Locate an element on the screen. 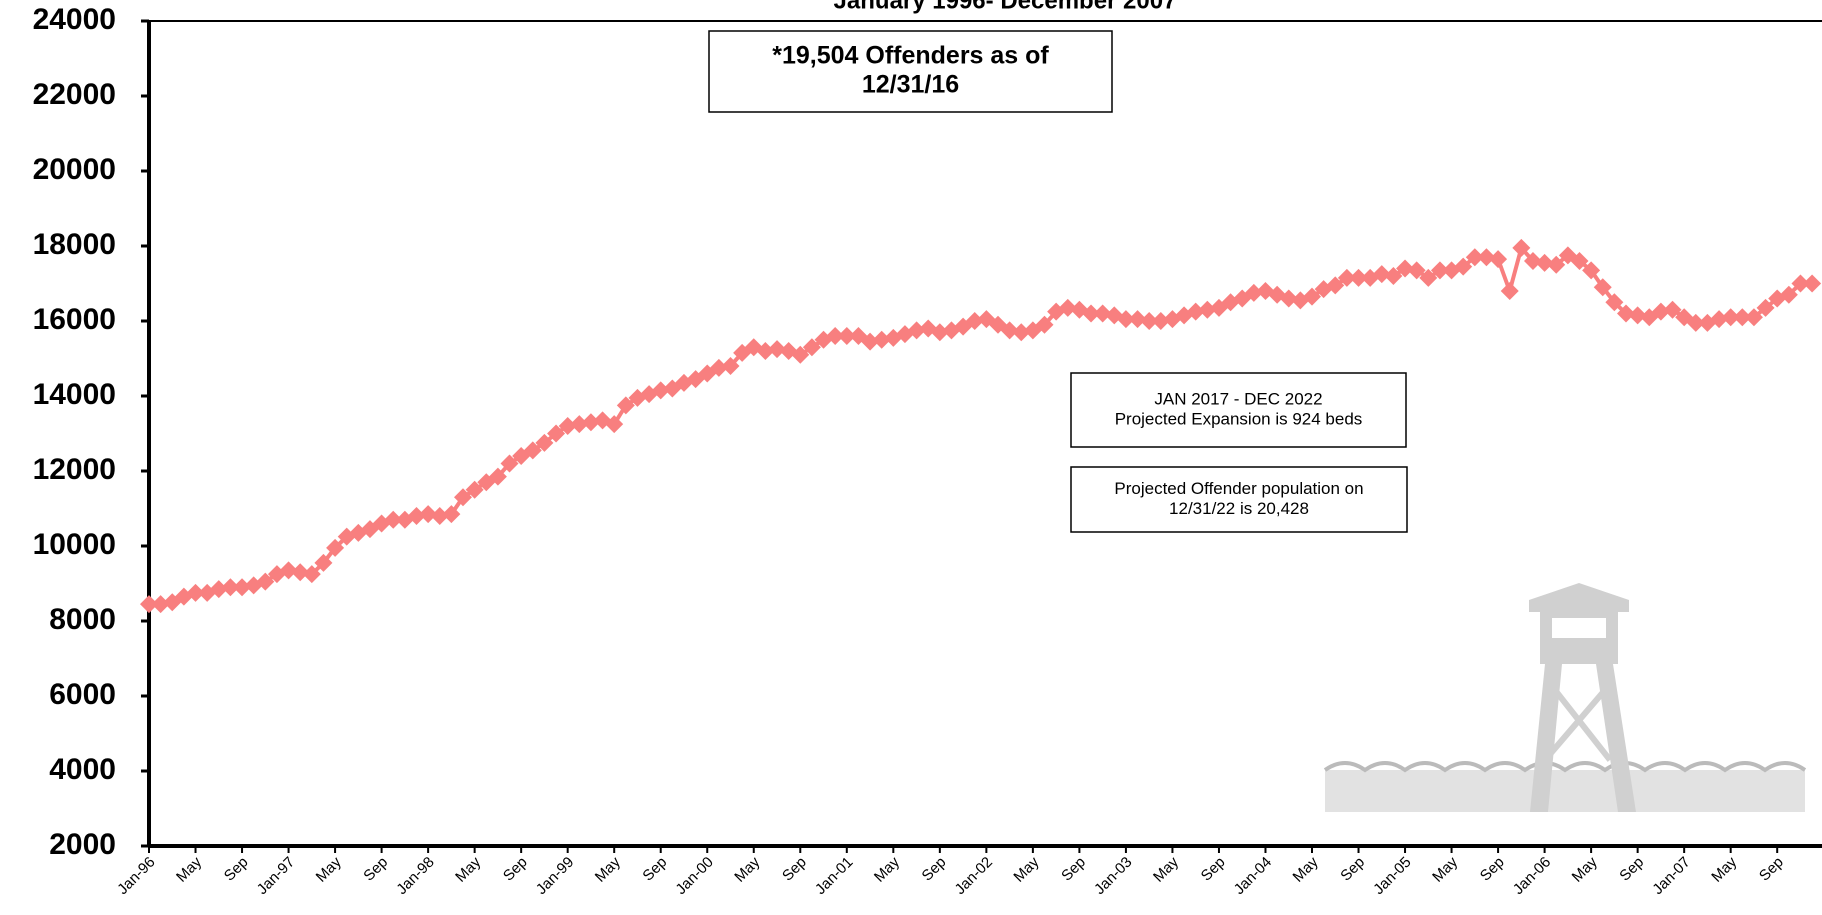  y-tick-label: 6000 is located at coordinates (82, 694).